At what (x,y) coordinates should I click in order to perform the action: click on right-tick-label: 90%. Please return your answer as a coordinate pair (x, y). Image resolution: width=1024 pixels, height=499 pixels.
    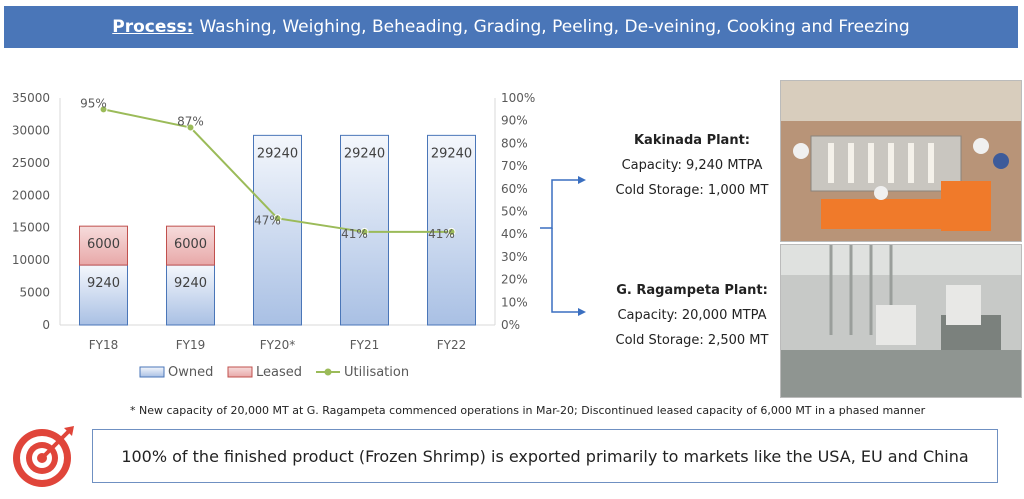
    Looking at the image, I should click on (514, 121).